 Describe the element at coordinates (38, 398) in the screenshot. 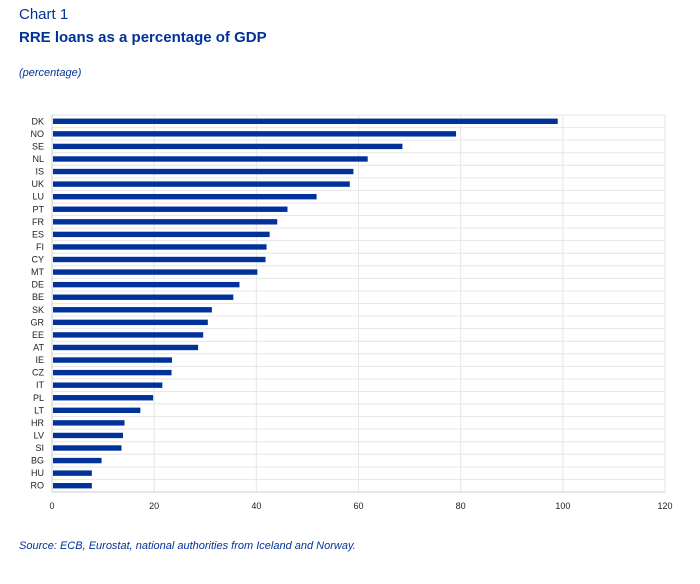

I see `y-tick-label: PL` at that location.